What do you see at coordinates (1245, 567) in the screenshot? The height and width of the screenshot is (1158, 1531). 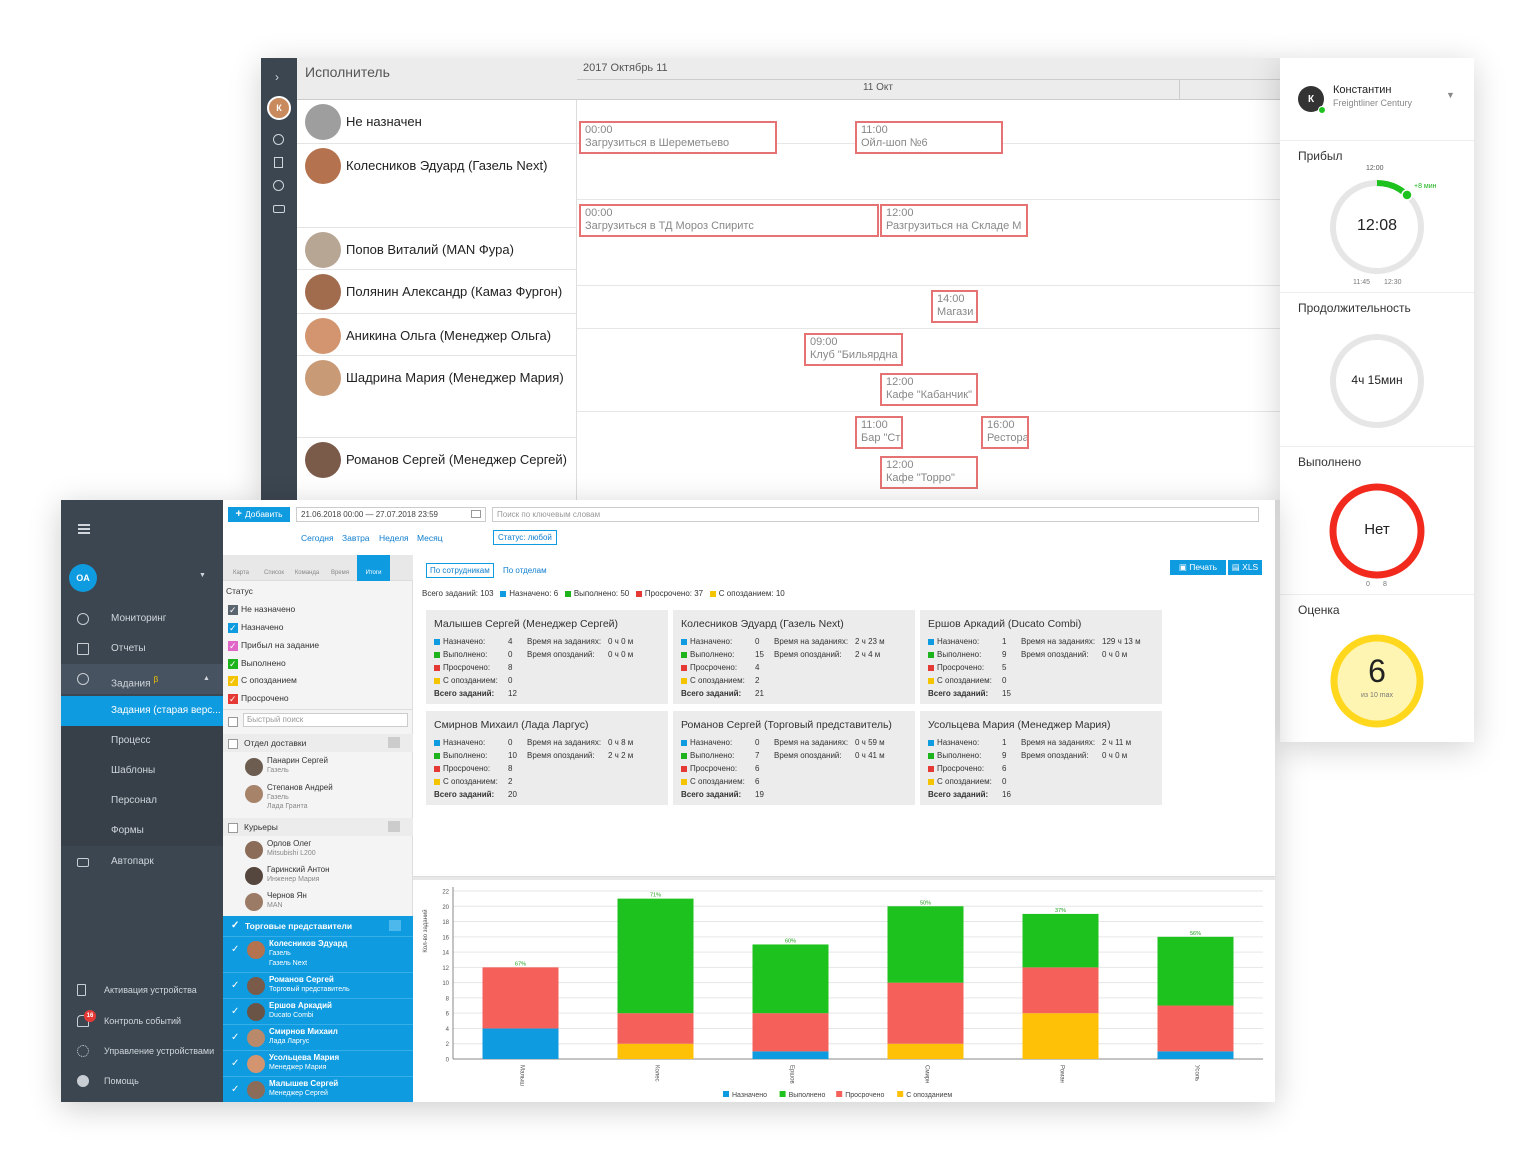 I see `xls-button: ▤ XLS` at bounding box center [1245, 567].